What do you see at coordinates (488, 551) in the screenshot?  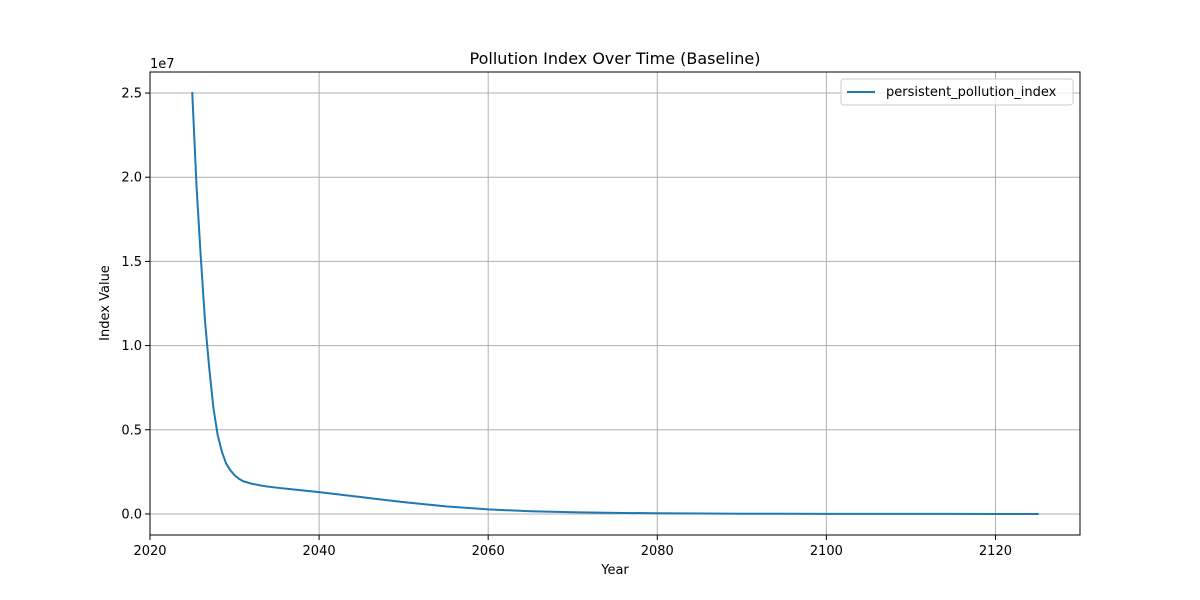 I see `x-tick-label: 2060` at bounding box center [488, 551].